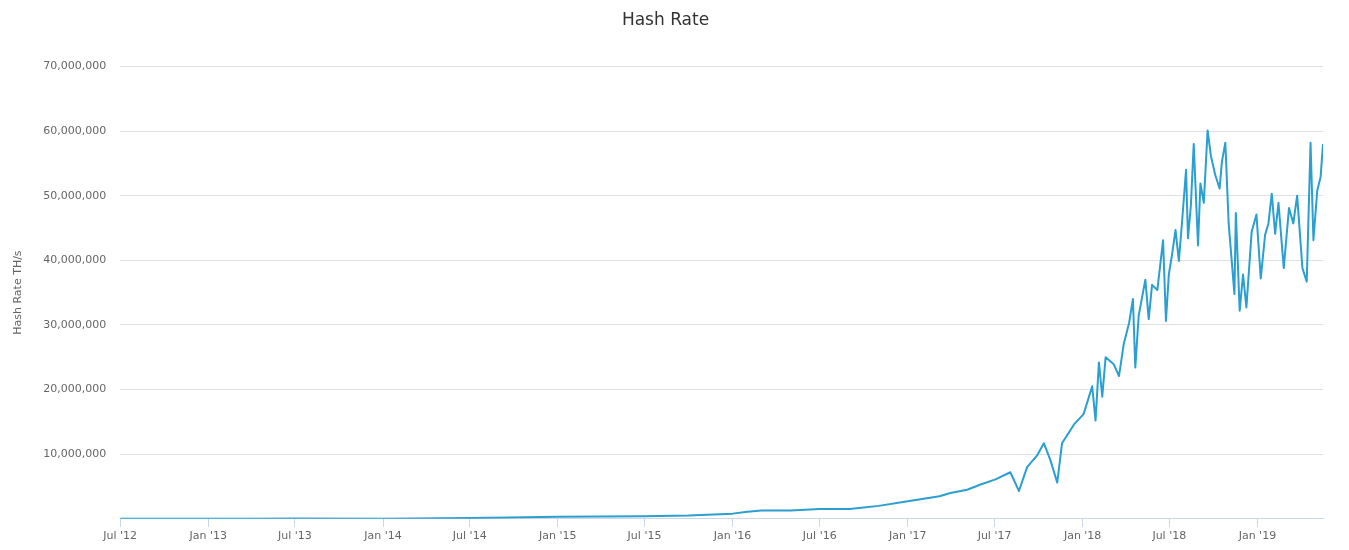  I want to click on y-axis-title: Hash Rate TH/s, so click(18, 292).